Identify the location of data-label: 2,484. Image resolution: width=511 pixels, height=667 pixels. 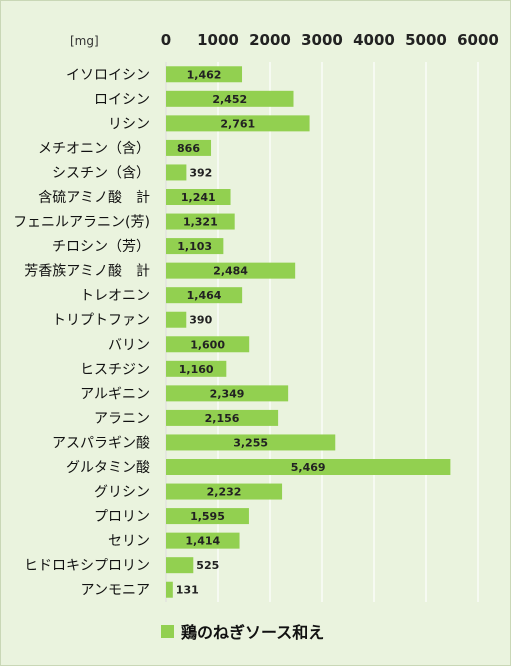
(230, 271).